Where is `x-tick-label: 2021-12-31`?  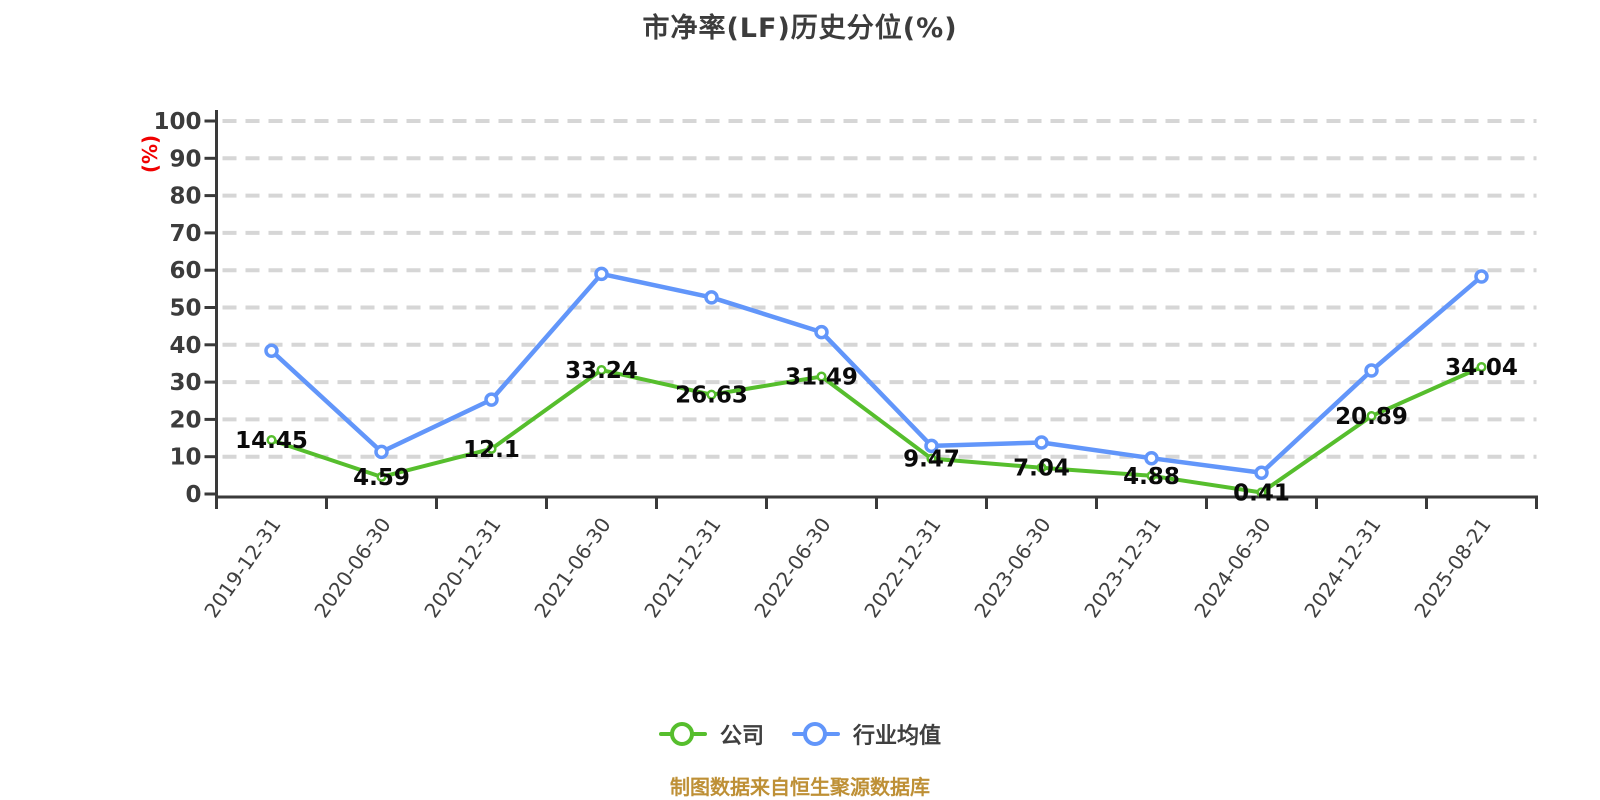
x-tick-label: 2021-12-31 is located at coordinates (682, 567).